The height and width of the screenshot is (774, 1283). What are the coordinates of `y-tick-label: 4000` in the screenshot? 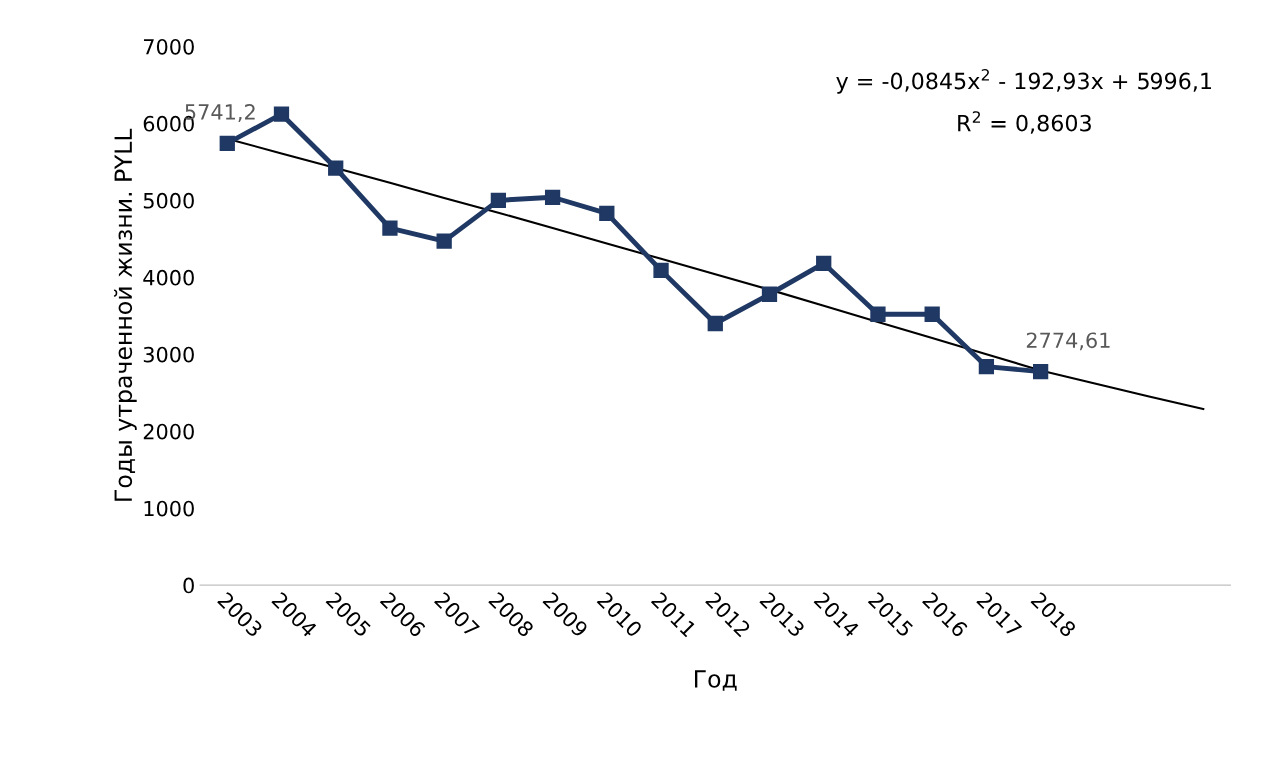 It's located at (168, 277).